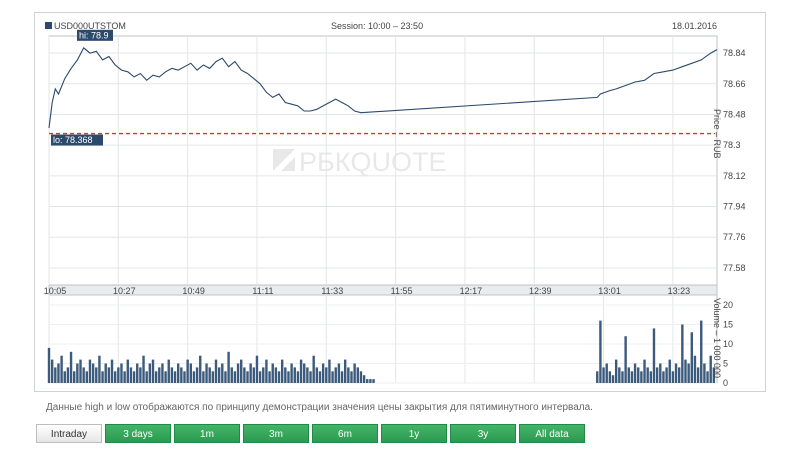 Image resolution: width=800 pixels, height=452 pixels. I want to click on watermark-logo-cut, so click(284, 160).